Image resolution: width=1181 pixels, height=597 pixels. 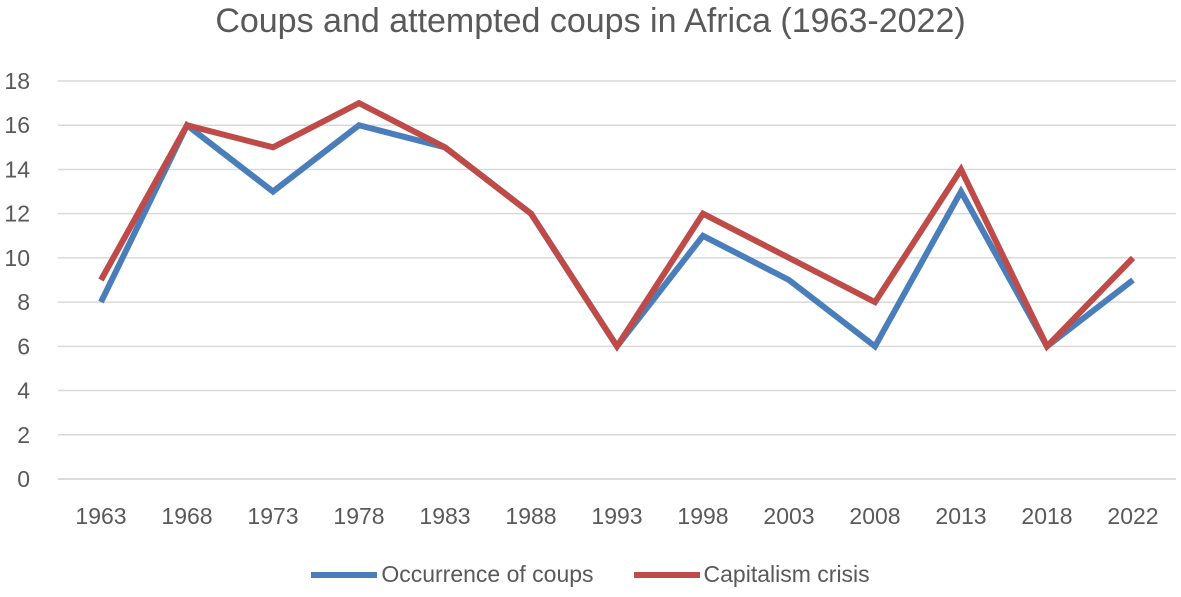 What do you see at coordinates (17, 258) in the screenshot?
I see `y-tick-label: 10` at bounding box center [17, 258].